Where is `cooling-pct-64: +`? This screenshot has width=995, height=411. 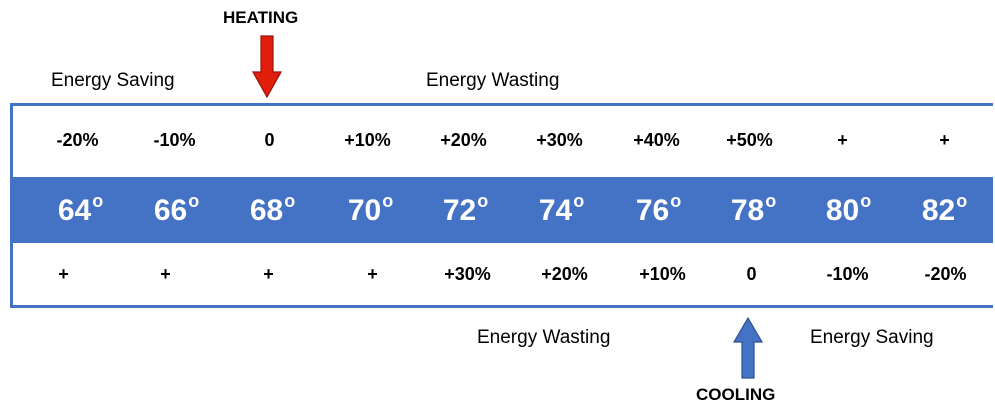 cooling-pct-64: + is located at coordinates (63, 274).